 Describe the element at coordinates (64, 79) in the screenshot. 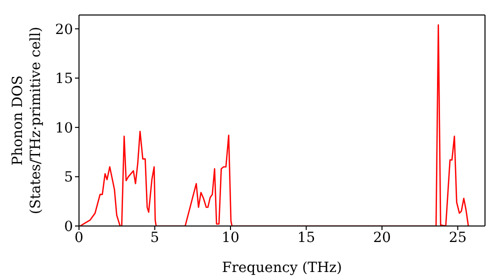

I see `y-tick-label: 15` at that location.